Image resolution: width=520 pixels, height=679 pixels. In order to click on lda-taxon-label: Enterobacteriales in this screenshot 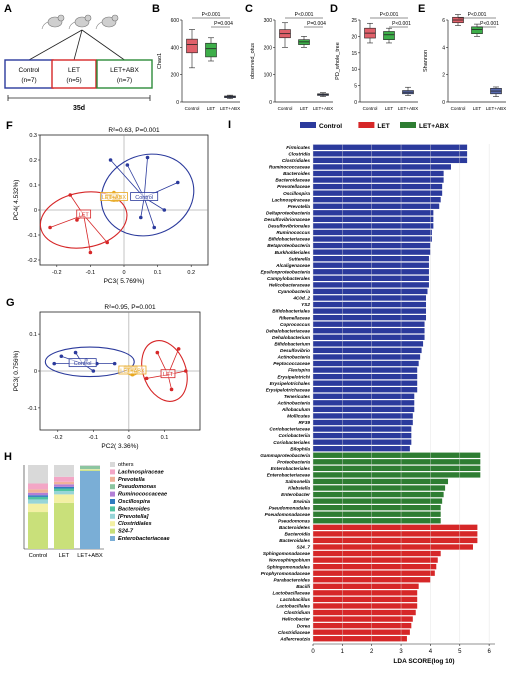, I will do `click(291, 468)`.